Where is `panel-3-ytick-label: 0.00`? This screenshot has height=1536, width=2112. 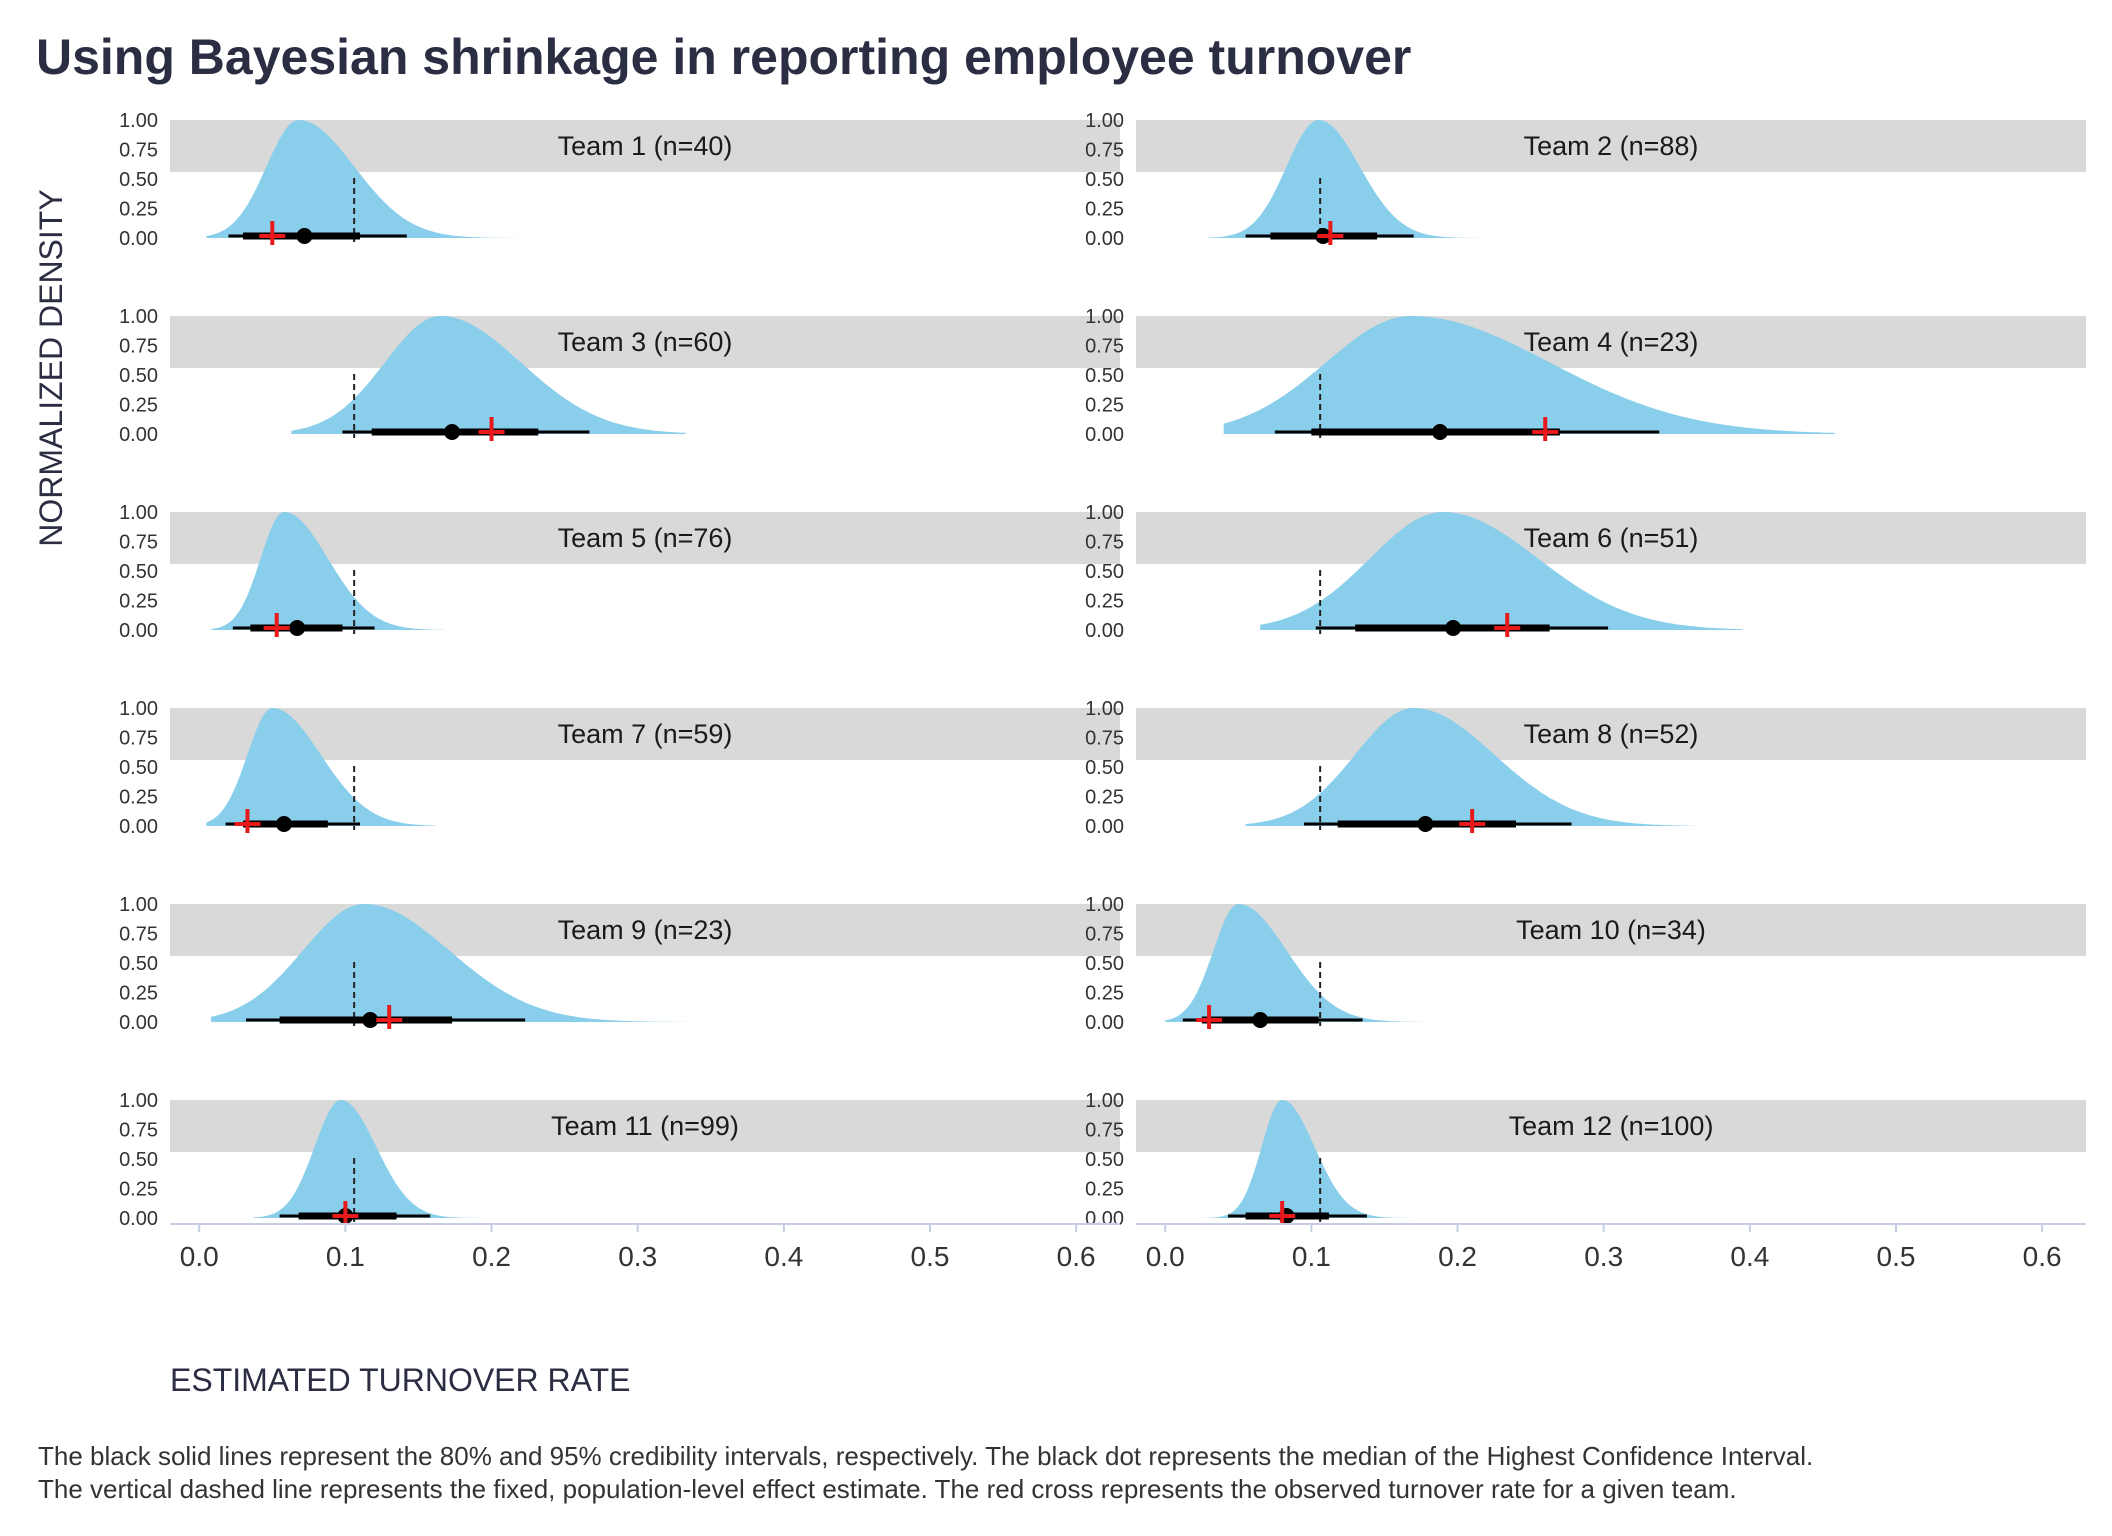
panel-3-ytick-label: 0.00 is located at coordinates (138, 435).